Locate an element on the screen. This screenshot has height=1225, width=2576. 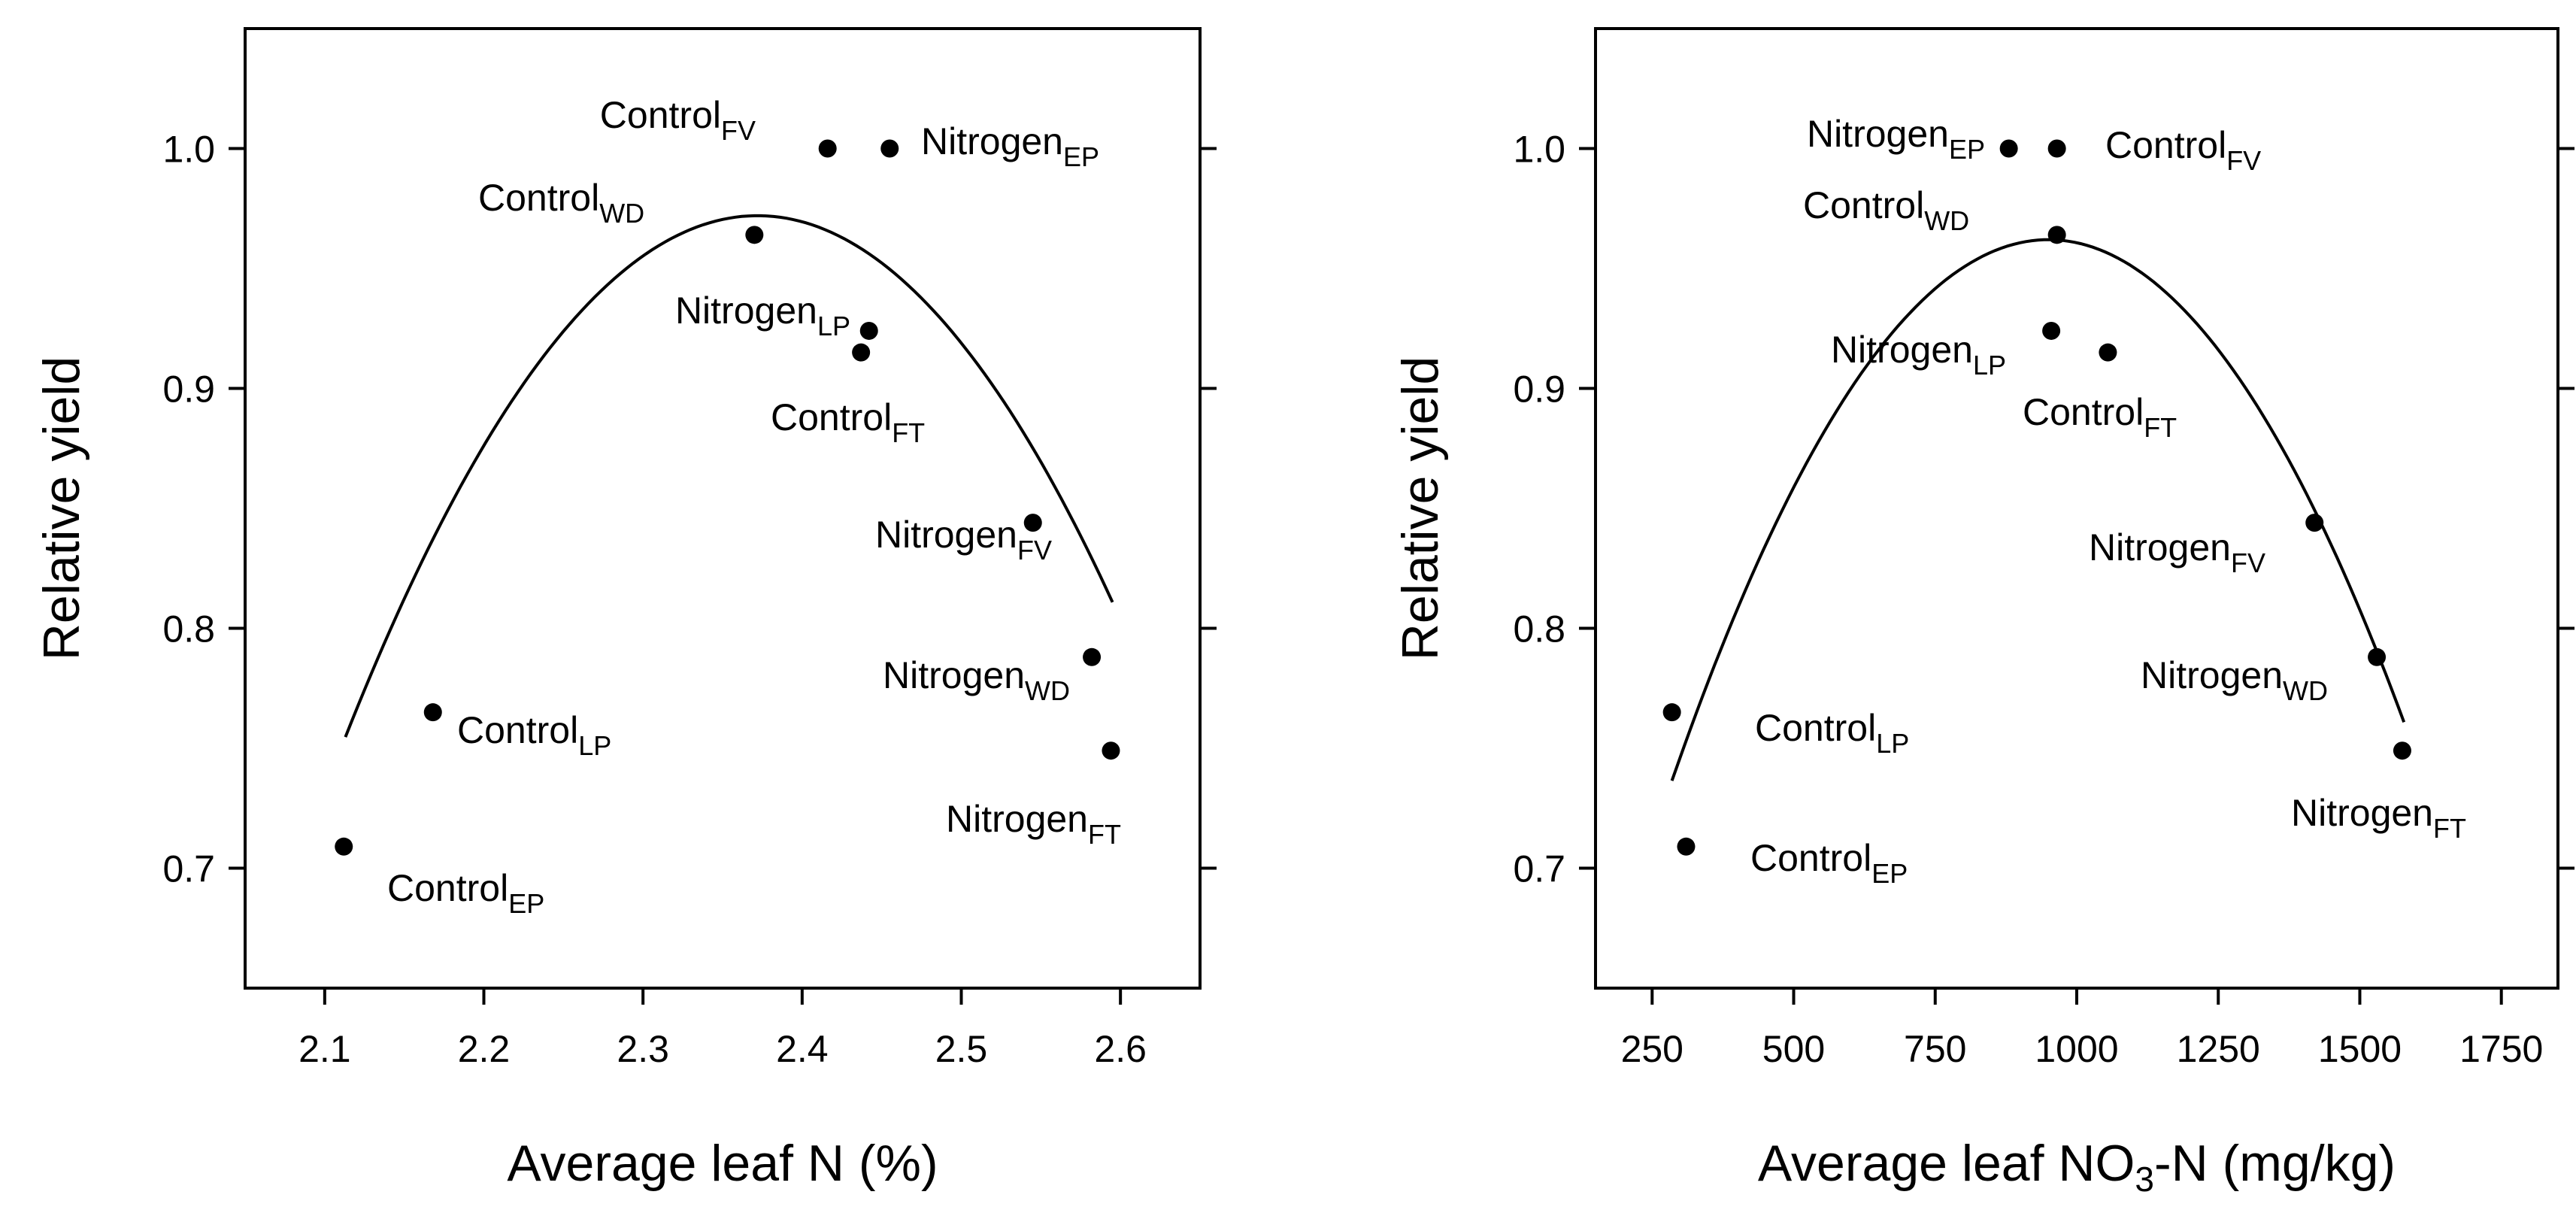
left-label-nitrogen-ft: NitrogenFT is located at coordinates (1033, 824).